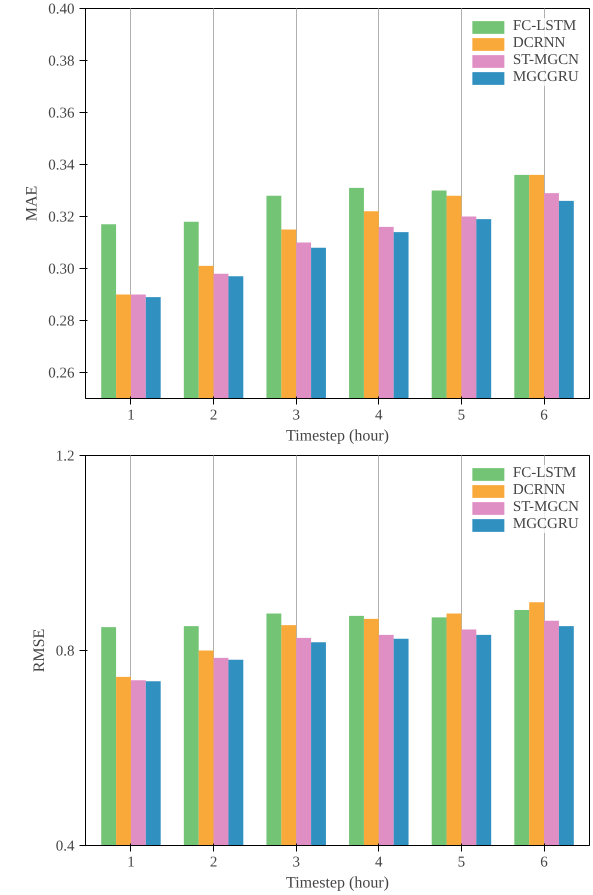 The height and width of the screenshot is (895, 593). Describe the element at coordinates (61, 270) in the screenshot. I see `y-tick-label: 0.30` at that location.